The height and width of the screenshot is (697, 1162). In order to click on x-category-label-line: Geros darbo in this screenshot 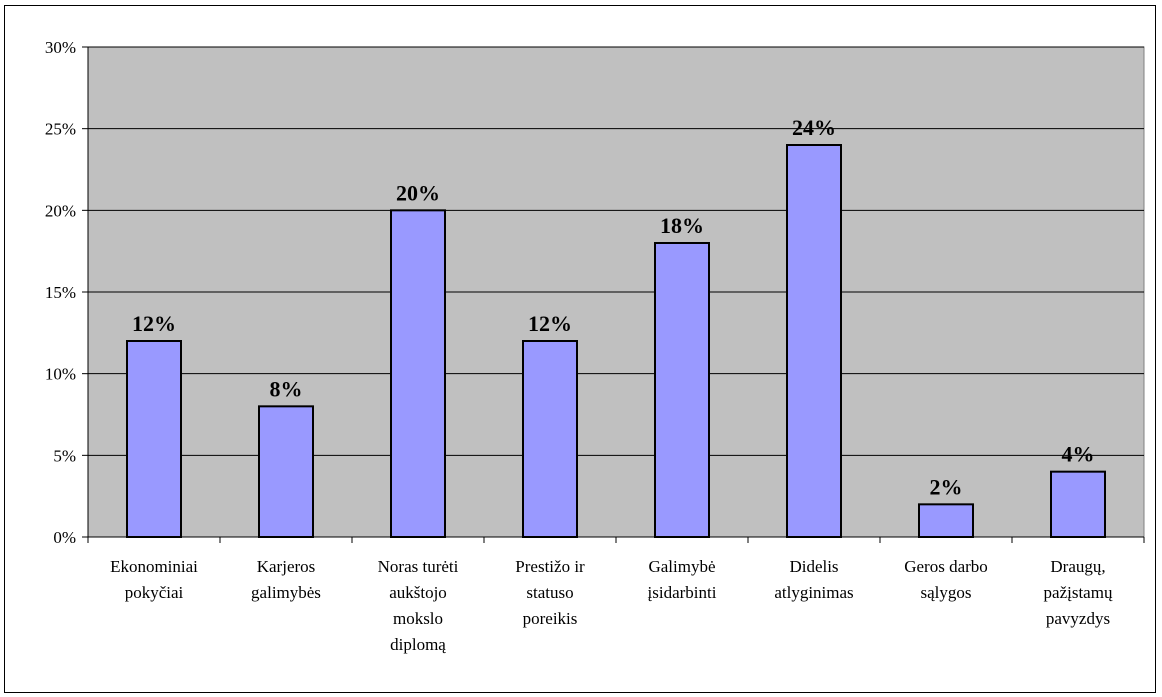, I will do `click(946, 566)`.